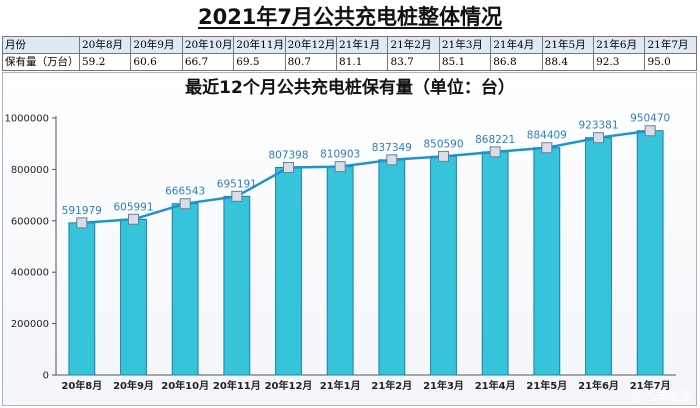 This screenshot has height=408, width=700. Describe the element at coordinates (661, 396) in the screenshot. I see `watermark-text: @汽车能源` at that location.